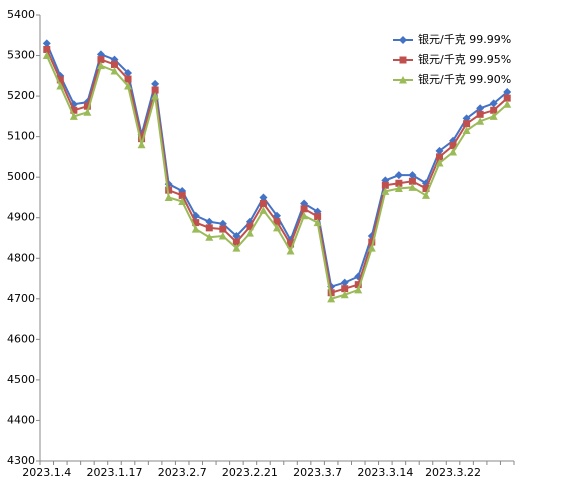  I want to click on x-tick-label: 2023.3.7, so click(317, 472).